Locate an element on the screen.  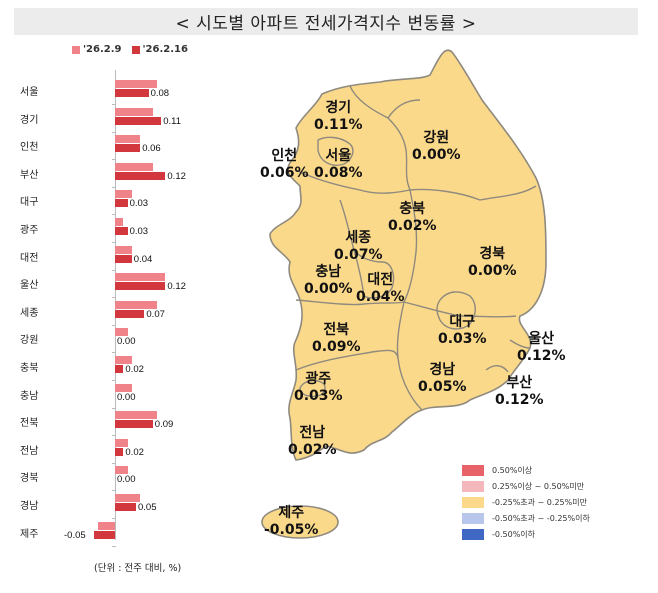
category-label: 대구 is located at coordinates (29, 203).